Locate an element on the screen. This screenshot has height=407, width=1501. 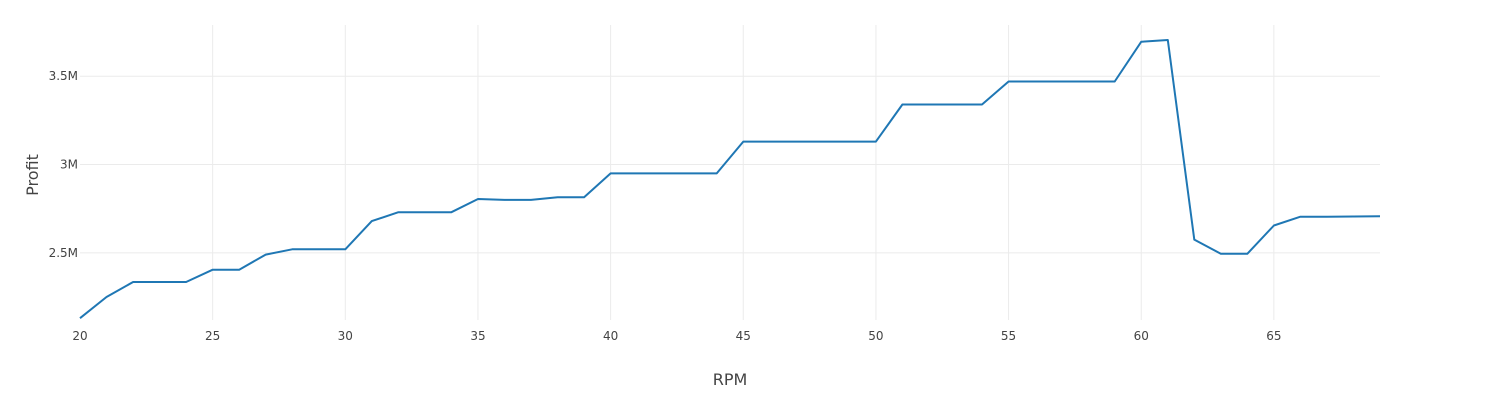
x-tick-labels: 20 25 30 35 40 45 50 55 60 65 is located at coordinates (676, 336).